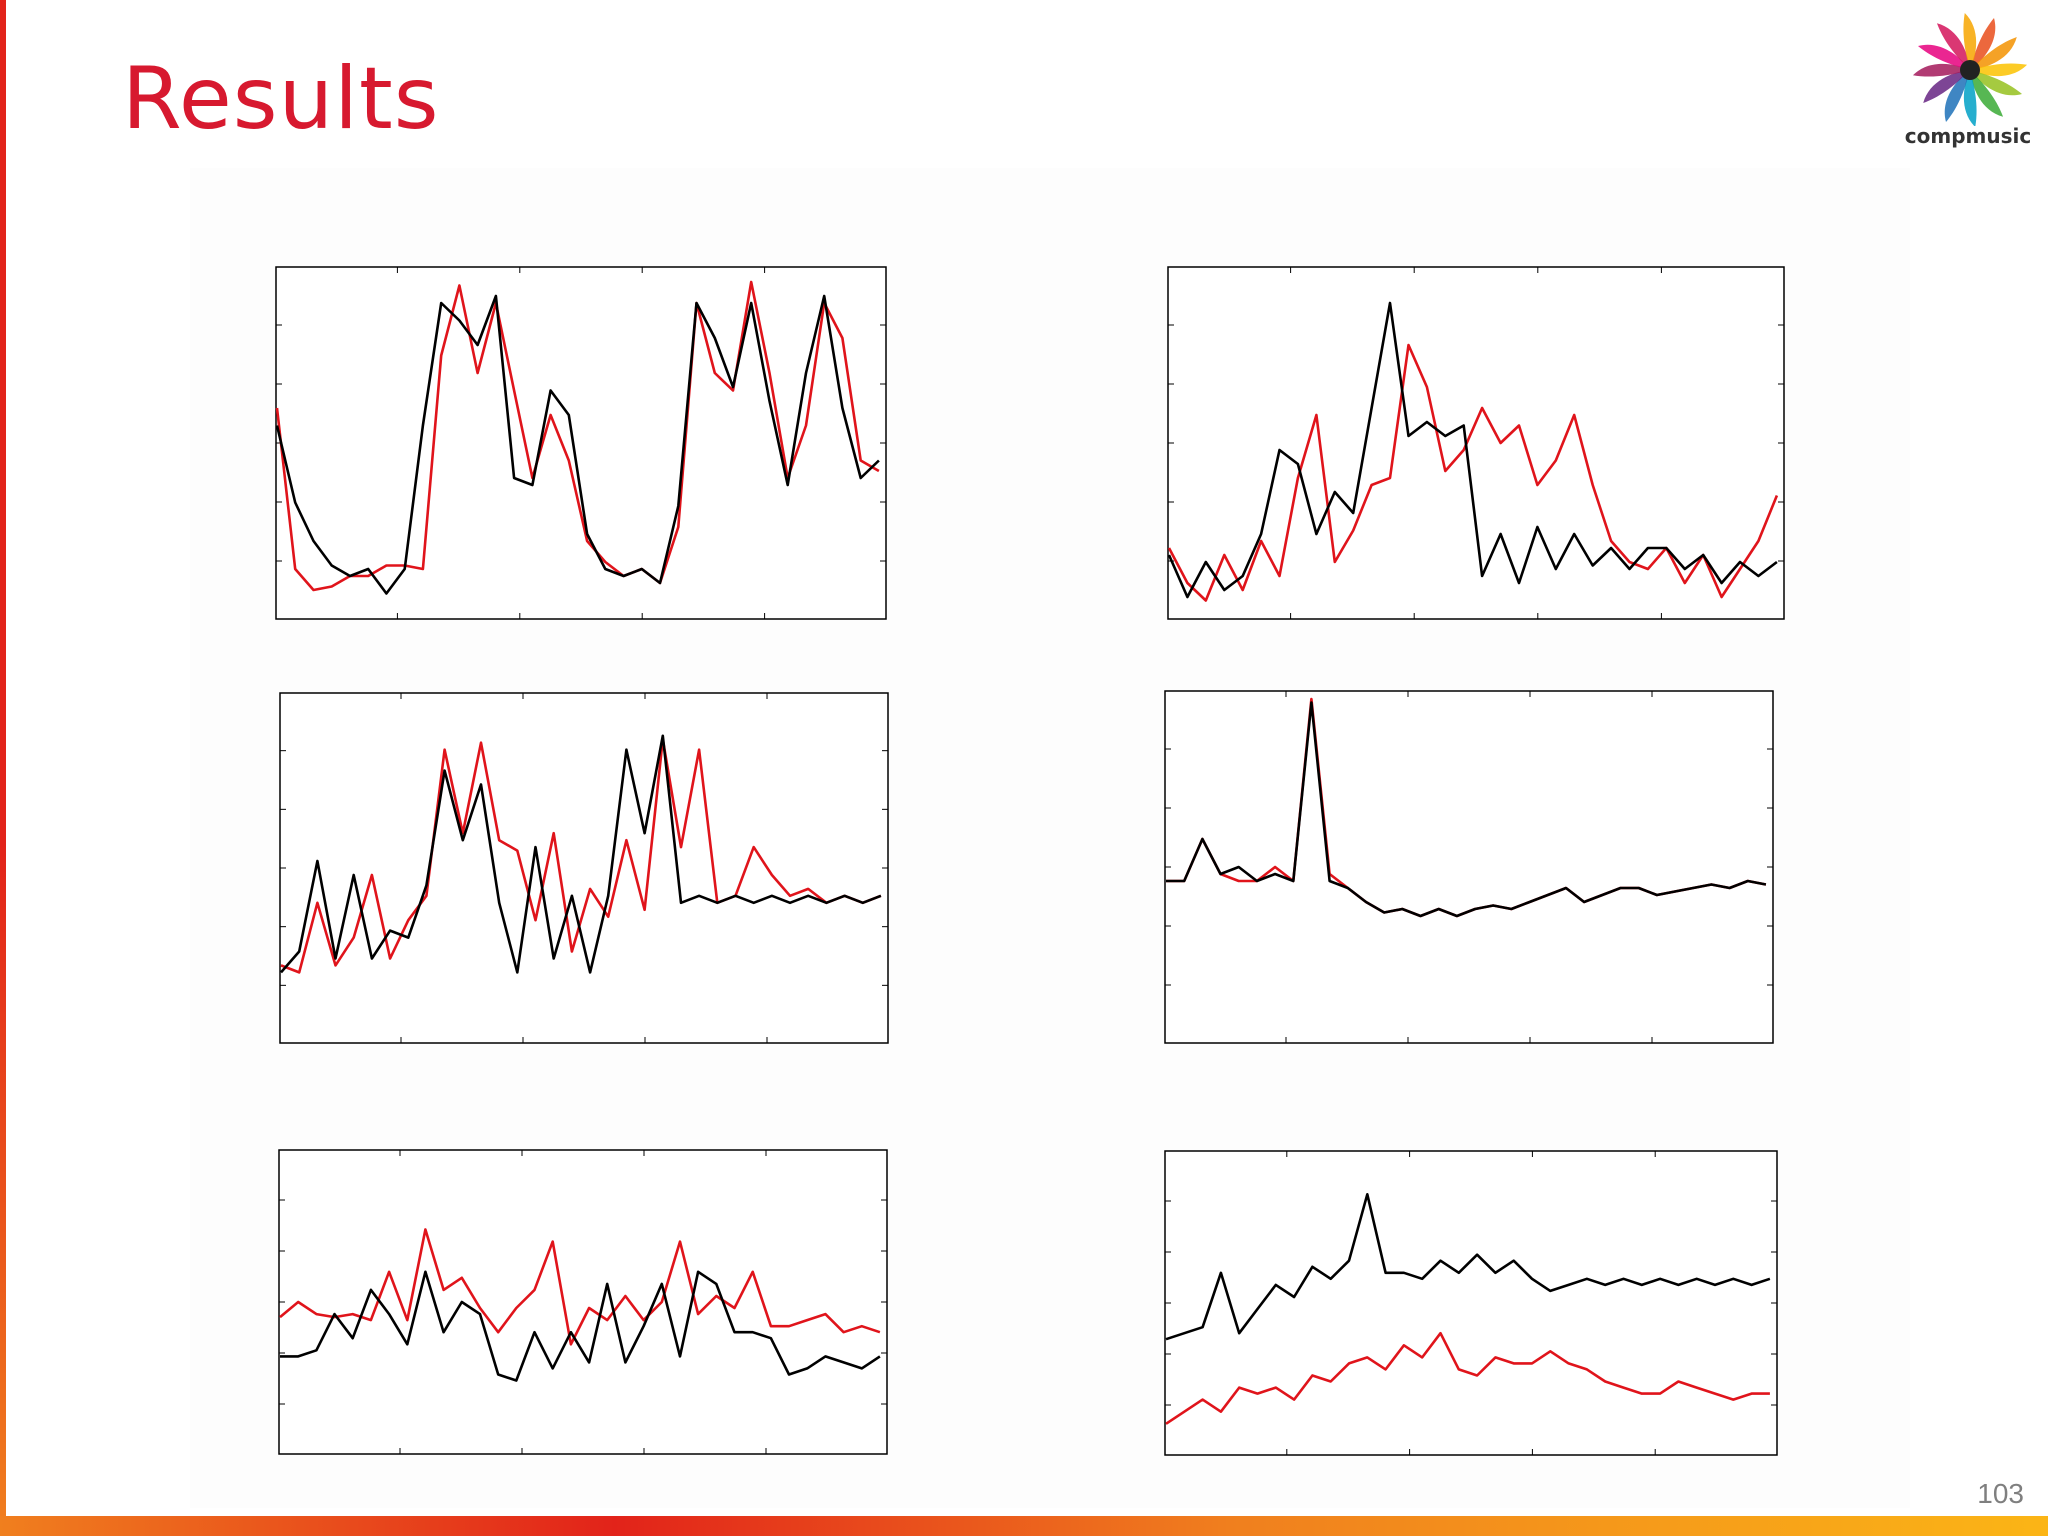  I want to click on page-number: 103, so click(2000, 1493).